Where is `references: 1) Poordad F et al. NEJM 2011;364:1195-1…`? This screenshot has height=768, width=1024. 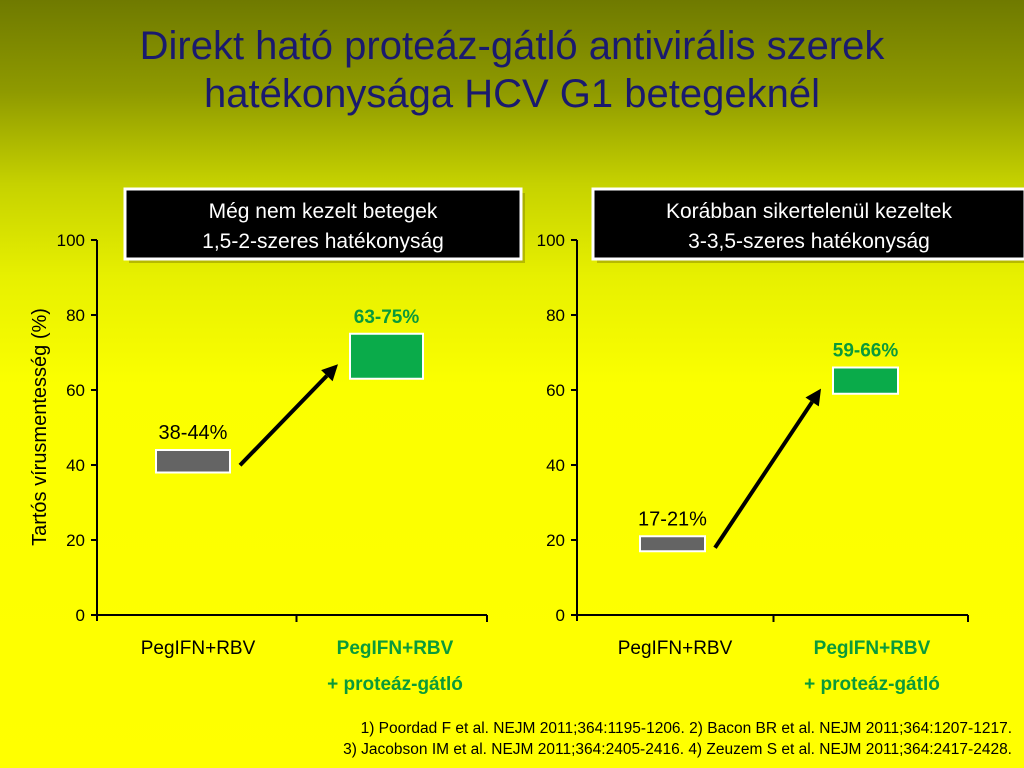
references: 1) Poordad F et al. NEJM 2011;364:1195-1… is located at coordinates (677, 739).